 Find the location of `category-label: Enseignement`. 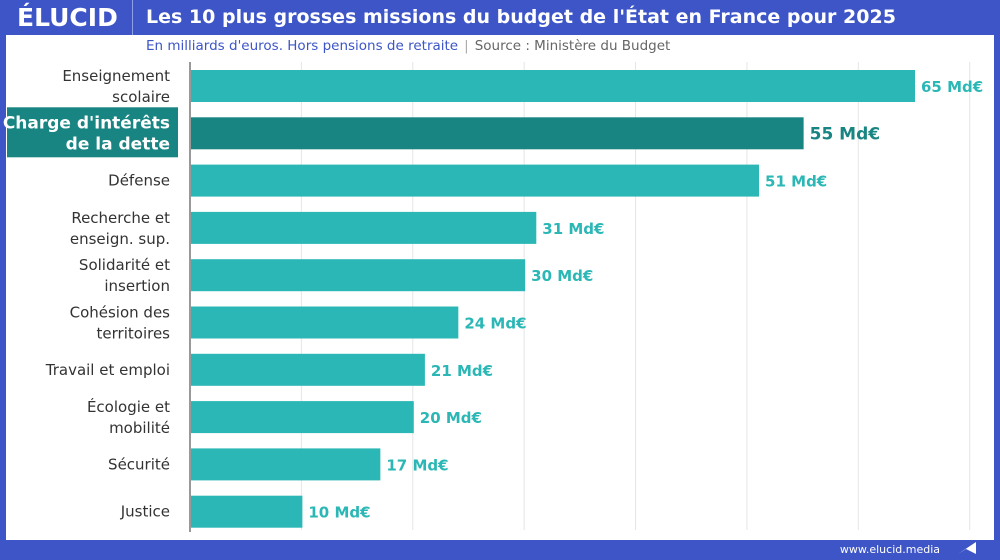

category-label: Enseignement is located at coordinates (116, 76).